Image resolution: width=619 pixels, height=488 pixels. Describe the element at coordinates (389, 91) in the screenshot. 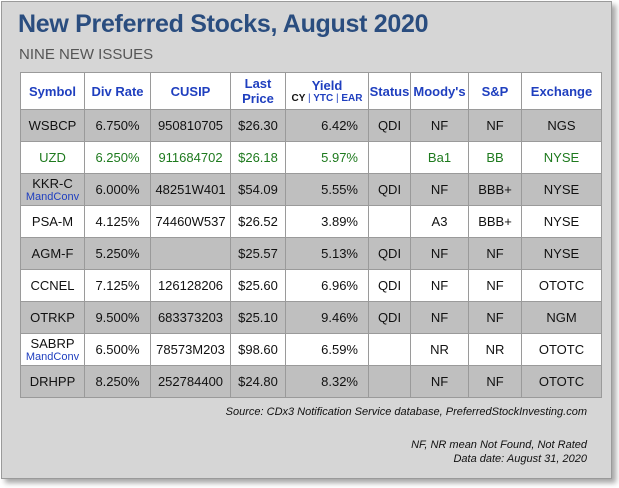

I see `header-status: Status` at that location.